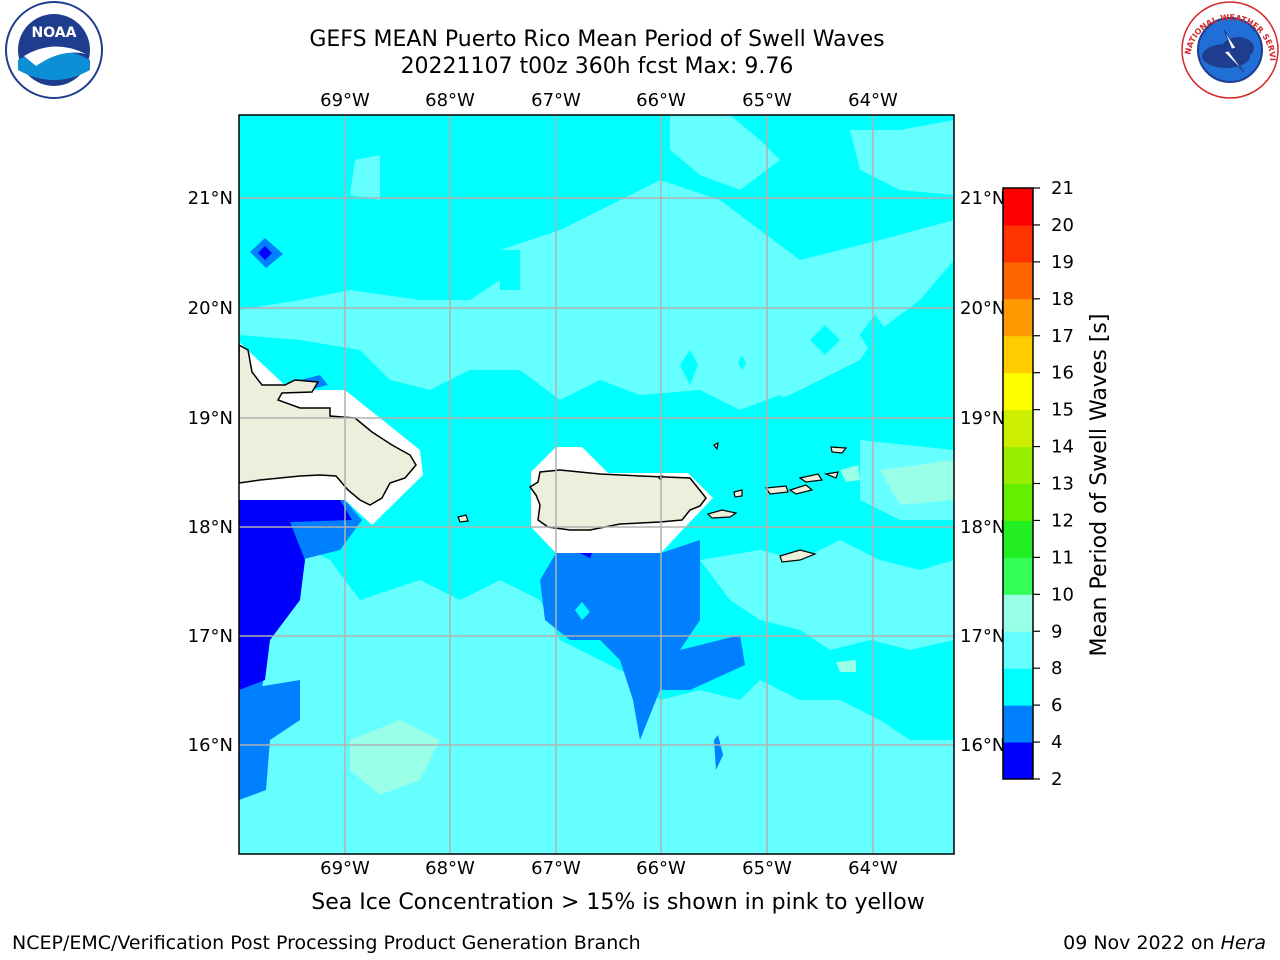  What do you see at coordinates (210, 527) in the screenshot?
I see `lat-label-left: 18°N` at bounding box center [210, 527].